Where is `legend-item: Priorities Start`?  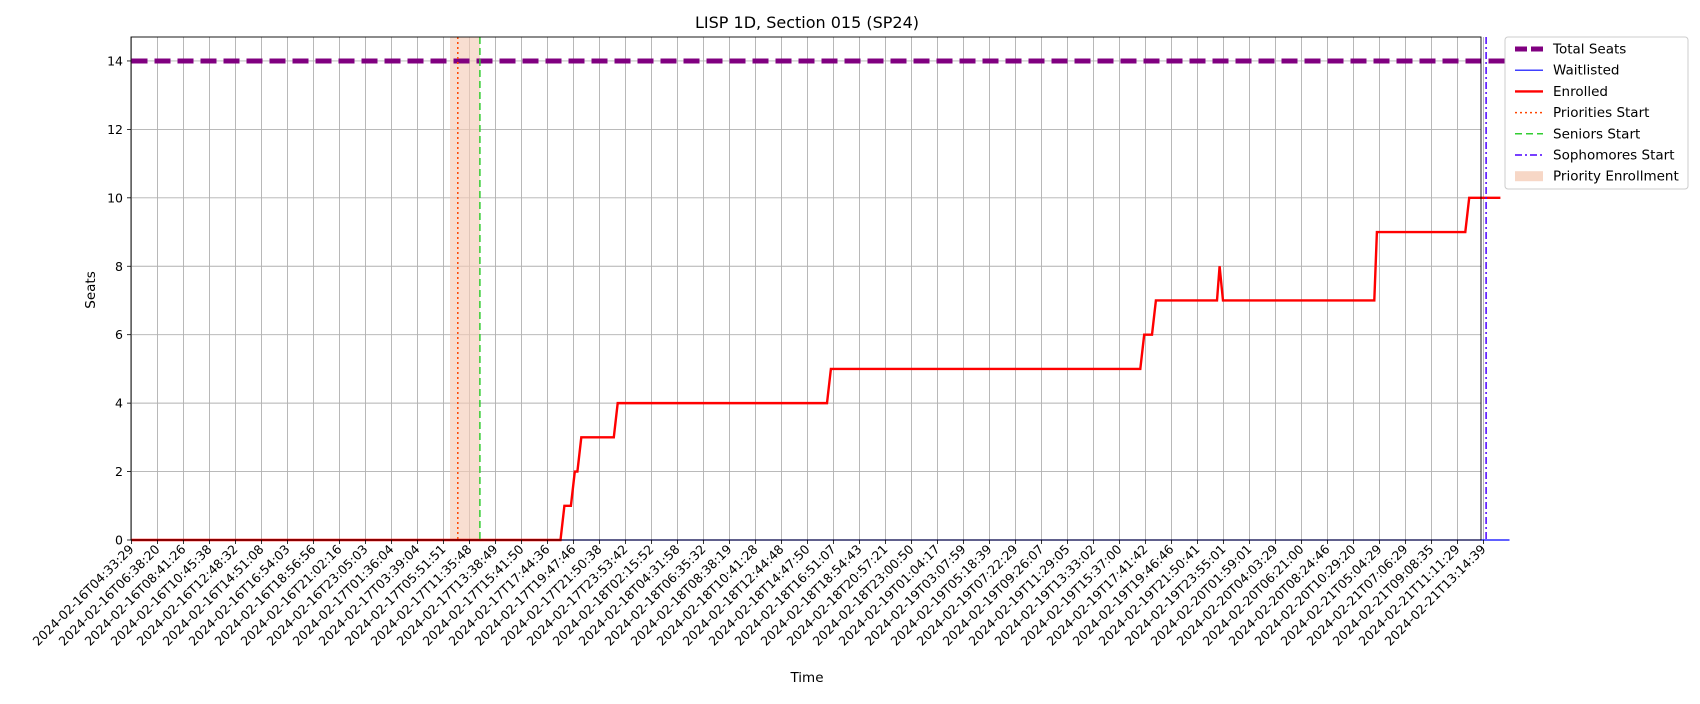 legend-item: Priorities Start is located at coordinates (1582, 113).